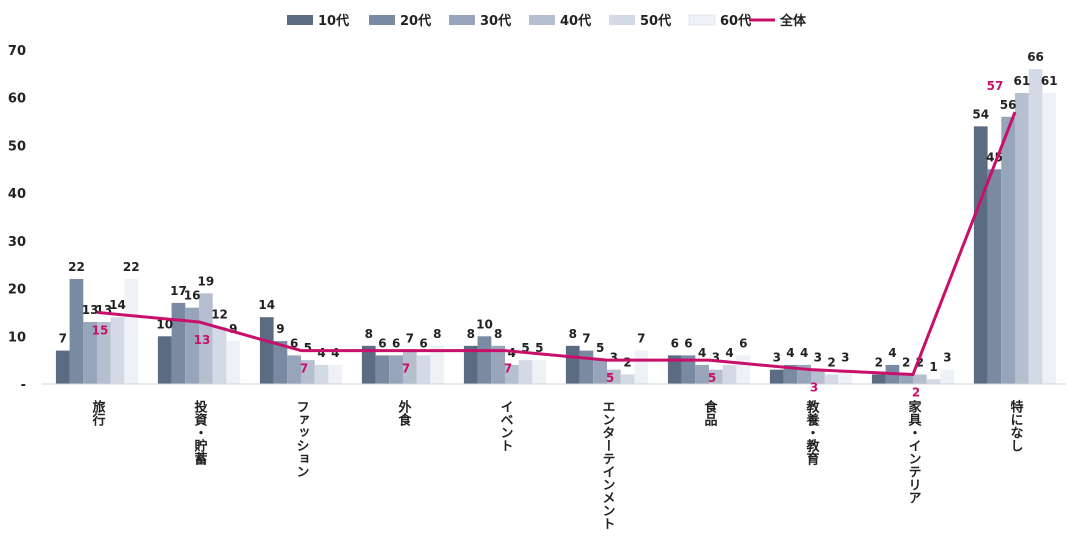 Image resolution: width=1085 pixels, height=542 pixels. I want to click on y-tick-label: 40, so click(17, 194).